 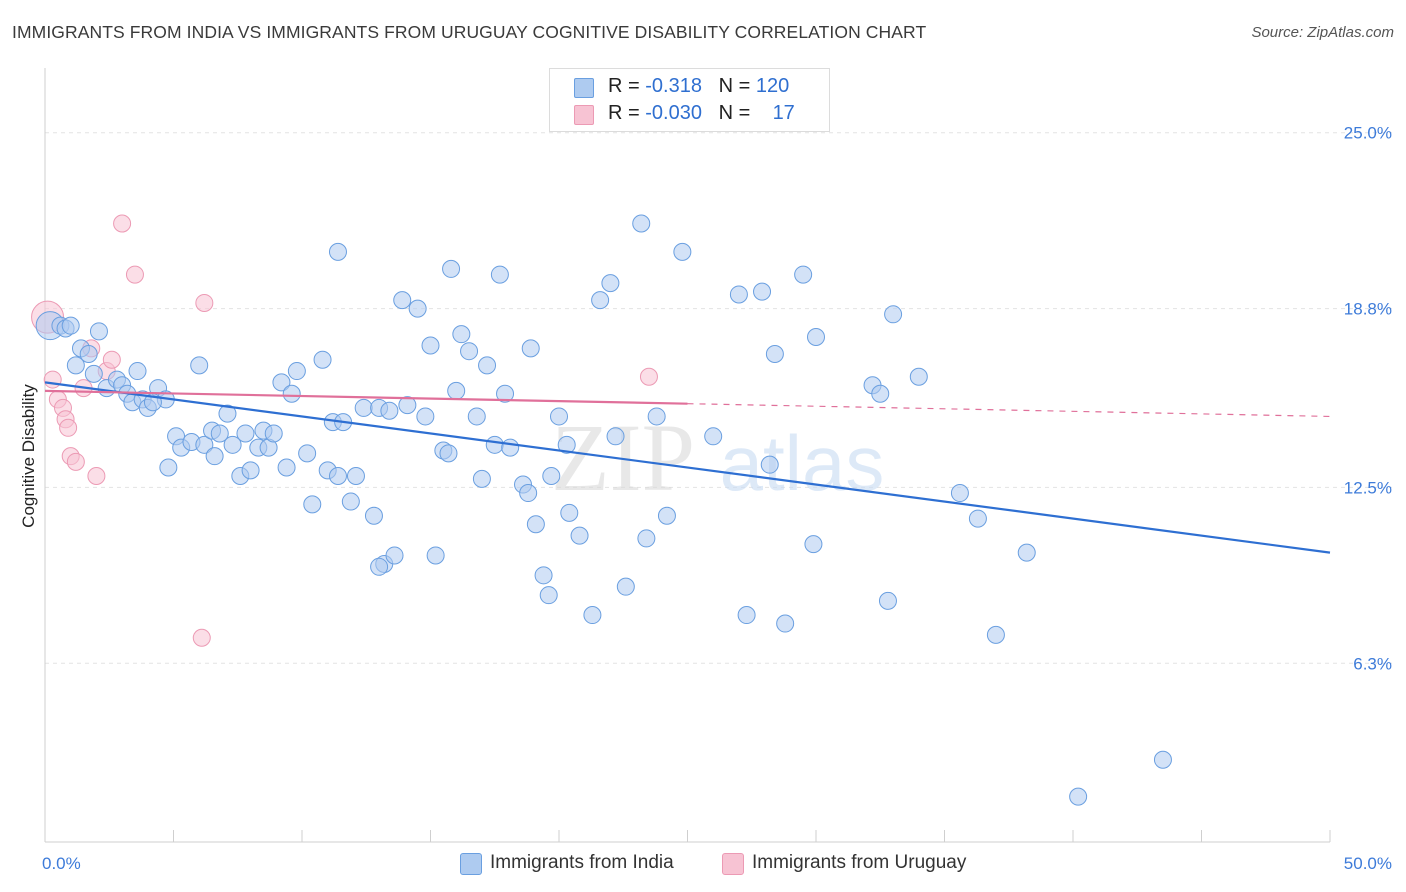 I want to click on bottom-legend-india-swatch, so click(x=471, y=864).